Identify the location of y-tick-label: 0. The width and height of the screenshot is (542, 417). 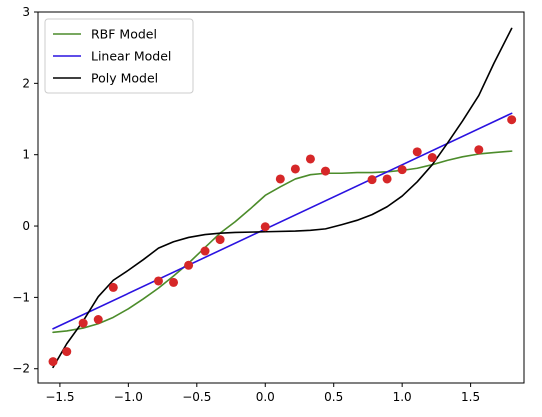
(26, 226).